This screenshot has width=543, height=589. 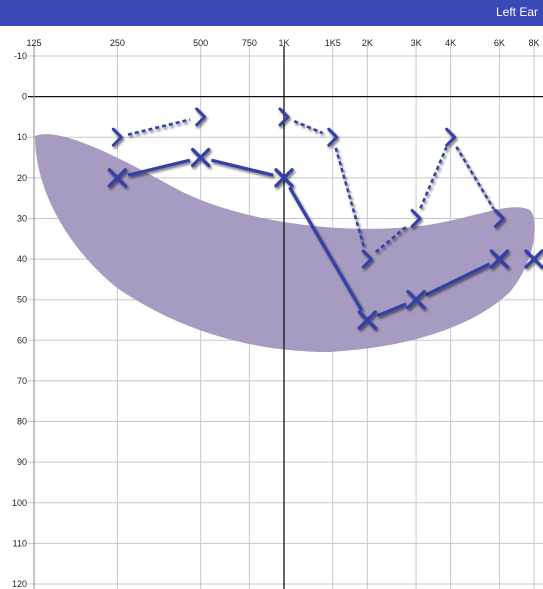 What do you see at coordinates (22, 381) in the screenshot?
I see `y-tick-label: 70` at bounding box center [22, 381].